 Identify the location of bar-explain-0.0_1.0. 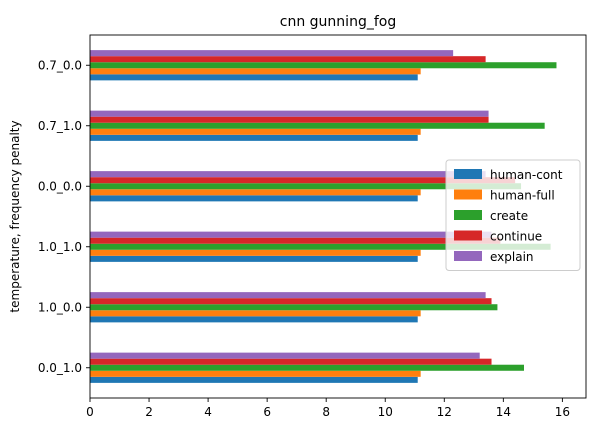
(285, 355).